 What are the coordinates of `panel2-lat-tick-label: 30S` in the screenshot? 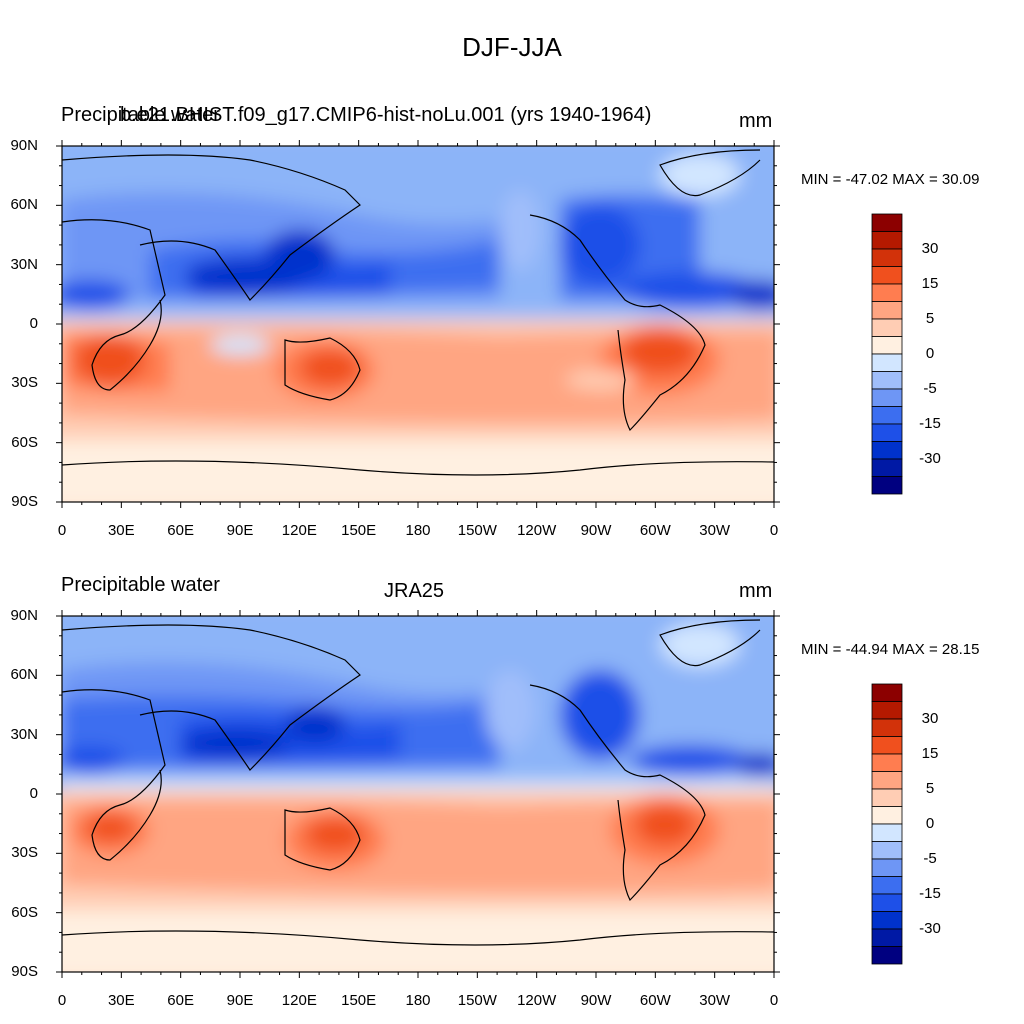 It's located at (24, 853).